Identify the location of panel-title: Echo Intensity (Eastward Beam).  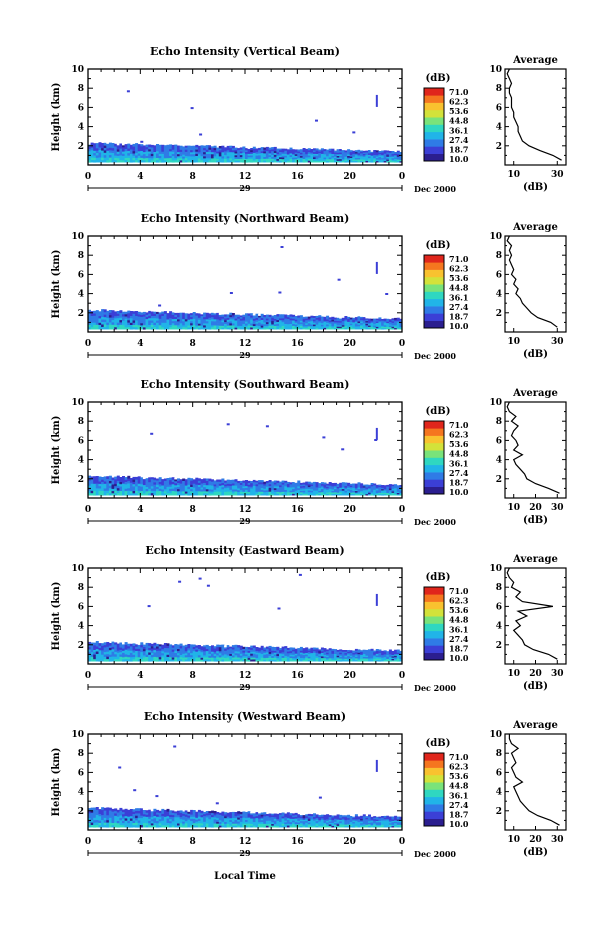
(244, 550).